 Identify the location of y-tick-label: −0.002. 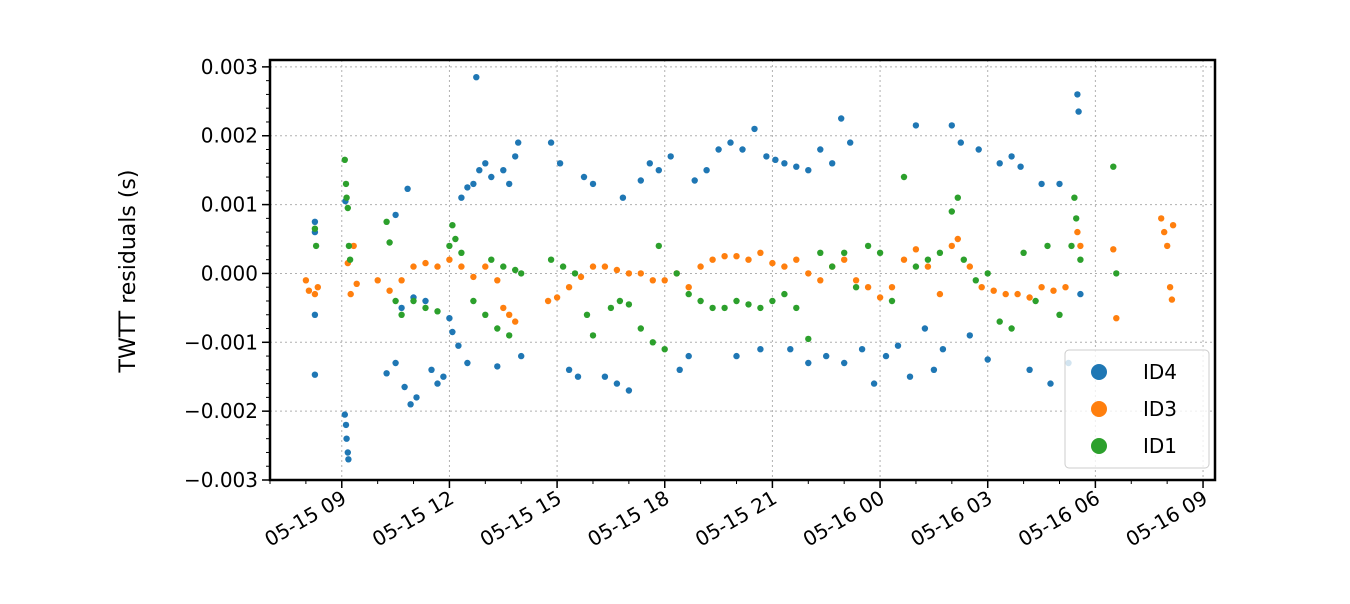
(221, 411).